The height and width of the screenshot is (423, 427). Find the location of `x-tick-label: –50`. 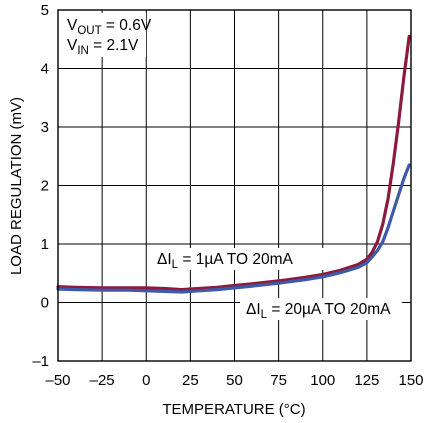

x-tick-label: –50 is located at coordinates (57, 380).